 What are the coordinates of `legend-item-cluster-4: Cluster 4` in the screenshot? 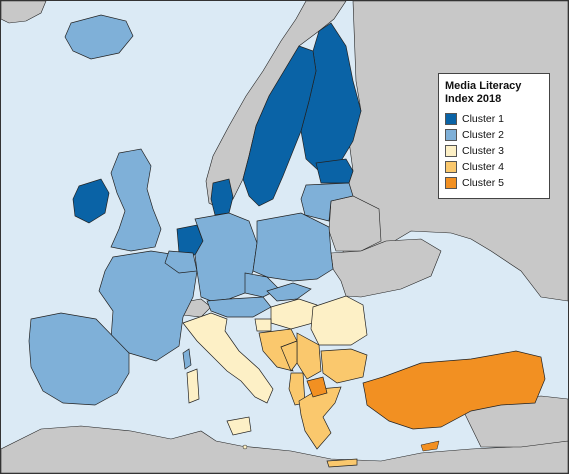 It's located at (494, 167).